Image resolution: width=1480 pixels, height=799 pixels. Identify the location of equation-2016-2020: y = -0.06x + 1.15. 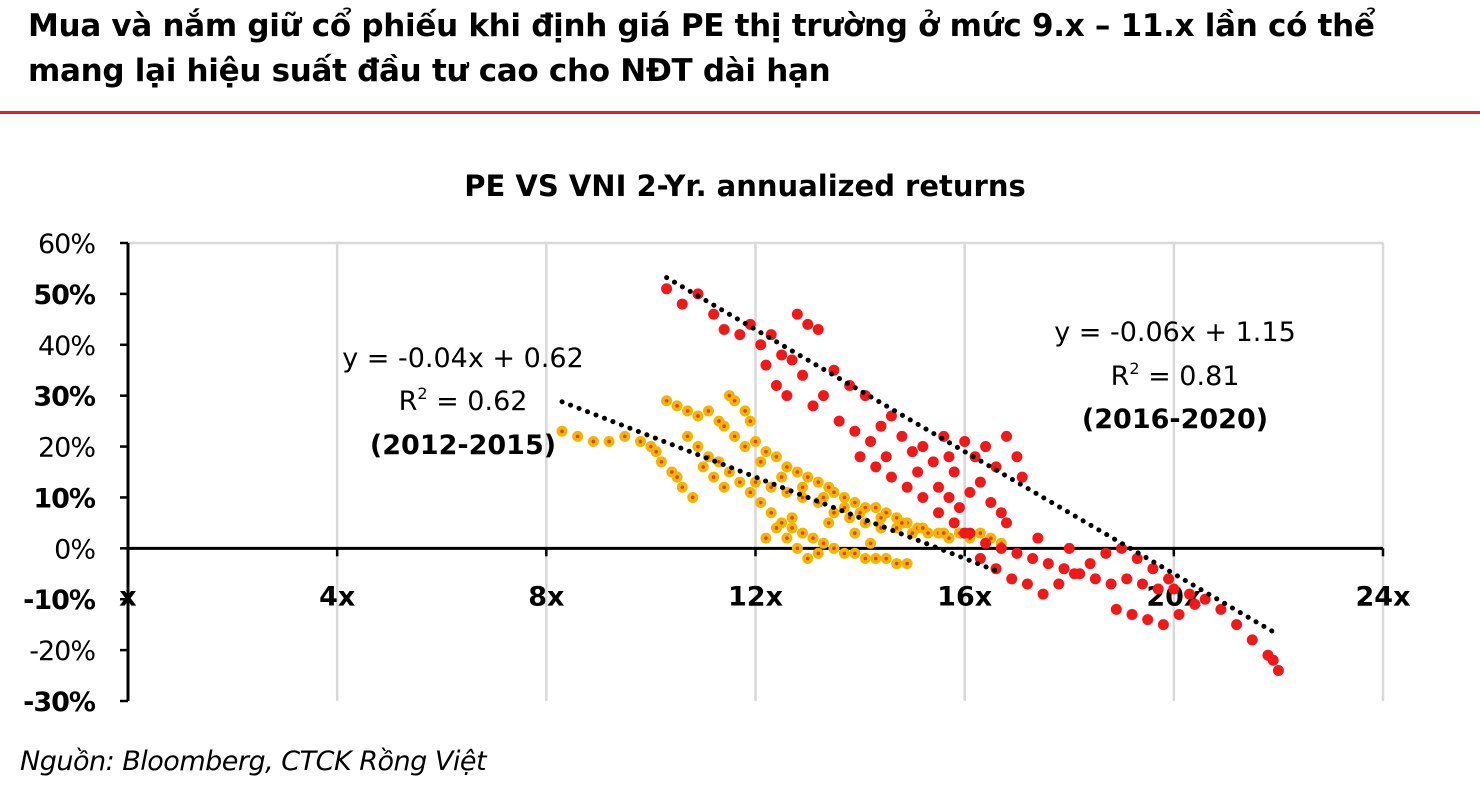
(1175, 332).